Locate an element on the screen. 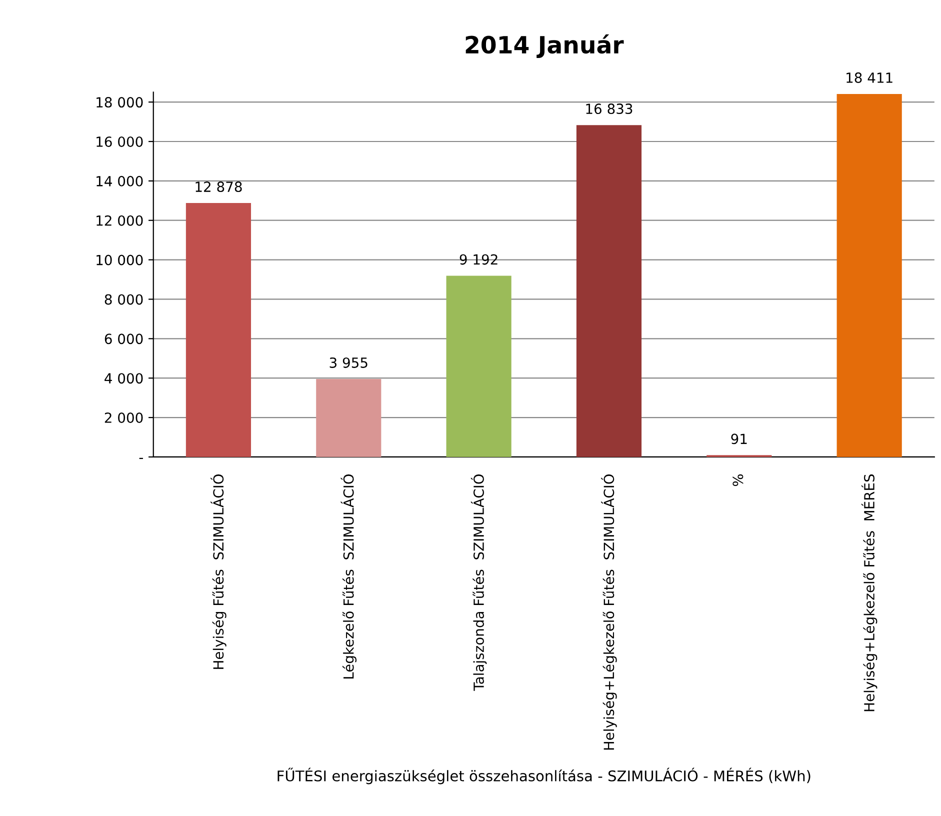 Image resolution: width=941 pixels, height=816 pixels. chart-title: 2014 Január is located at coordinates (545, 46).